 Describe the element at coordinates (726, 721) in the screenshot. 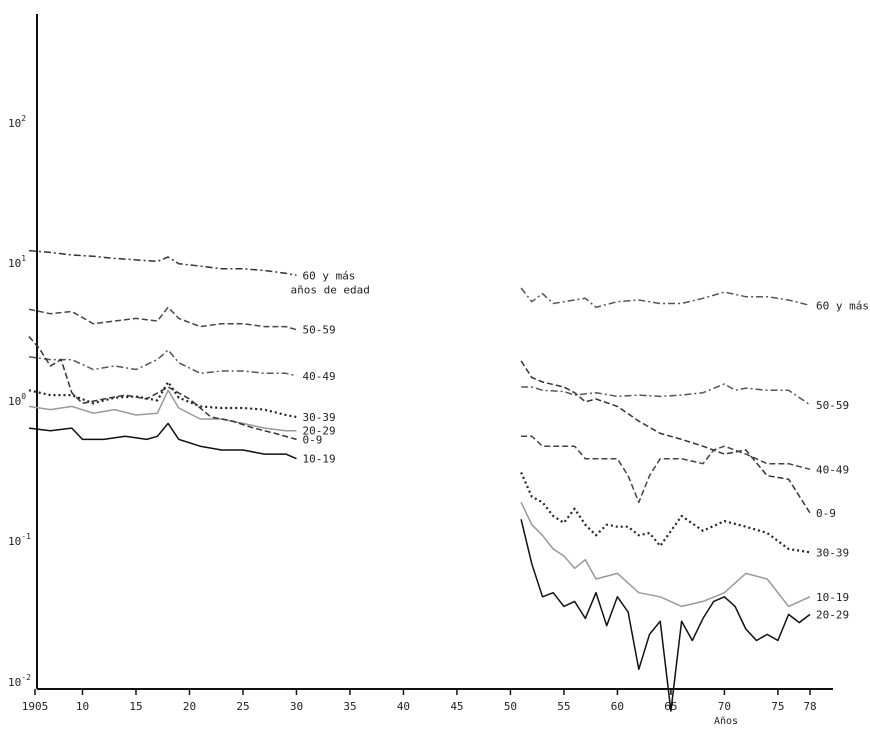

I see `x-axis-title: Años` at that location.